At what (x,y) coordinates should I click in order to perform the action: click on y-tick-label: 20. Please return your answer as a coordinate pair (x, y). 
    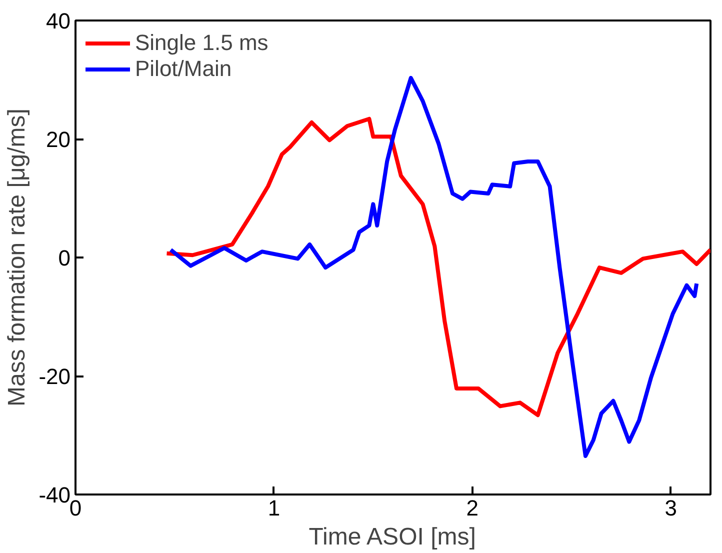
    Looking at the image, I should click on (58, 139).